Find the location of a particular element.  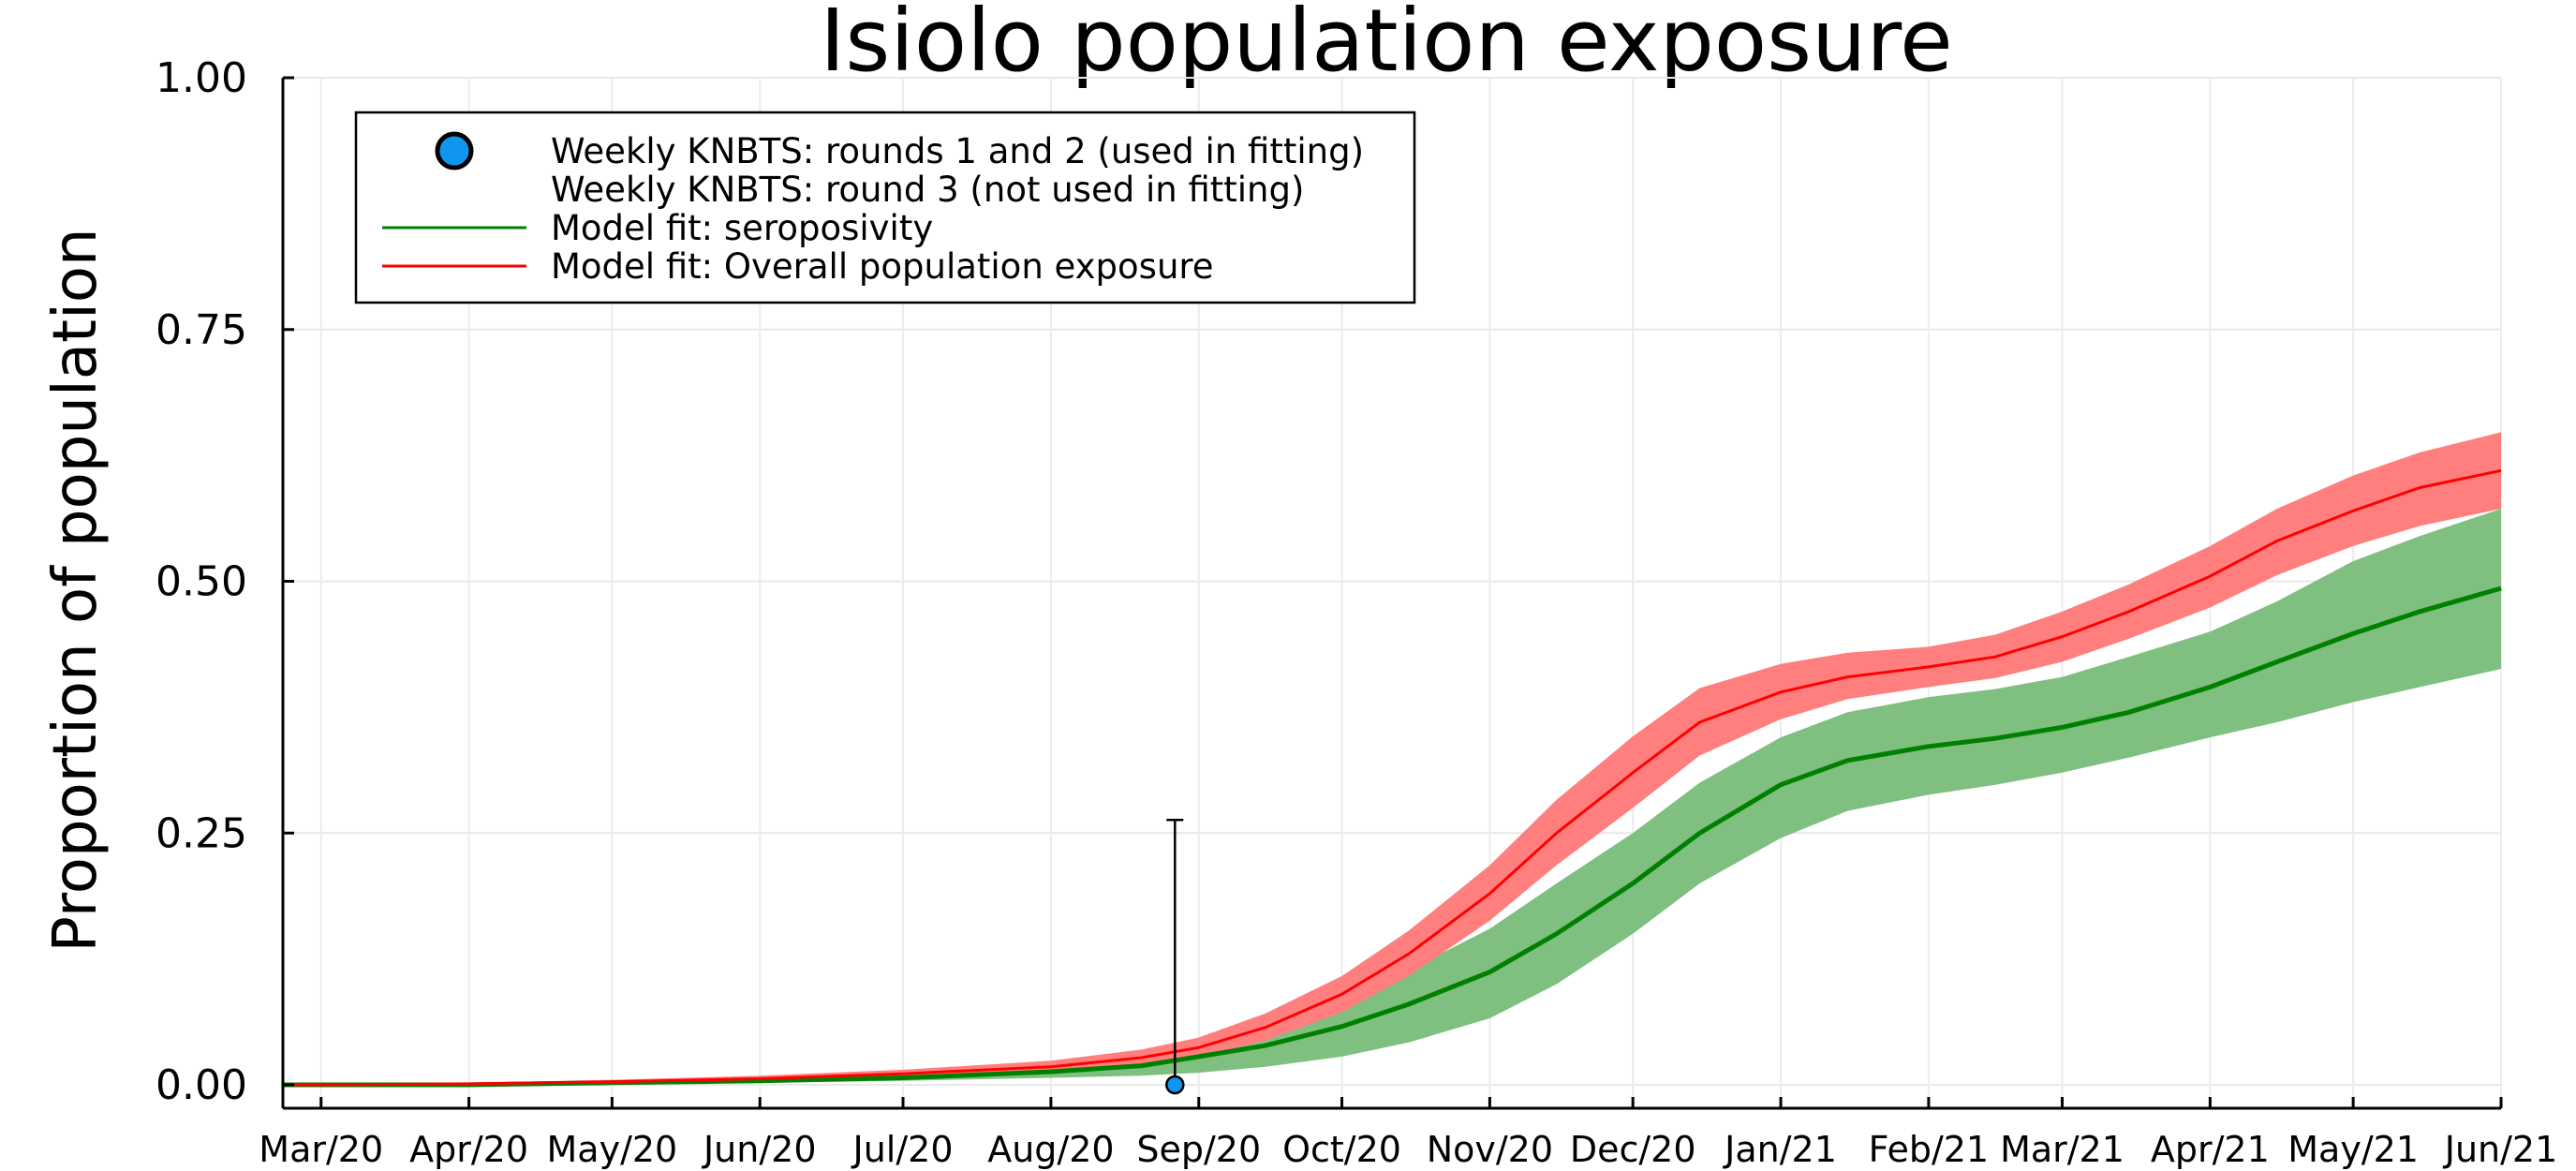

x-tick-label: Apr/21 is located at coordinates (2210, 1149).